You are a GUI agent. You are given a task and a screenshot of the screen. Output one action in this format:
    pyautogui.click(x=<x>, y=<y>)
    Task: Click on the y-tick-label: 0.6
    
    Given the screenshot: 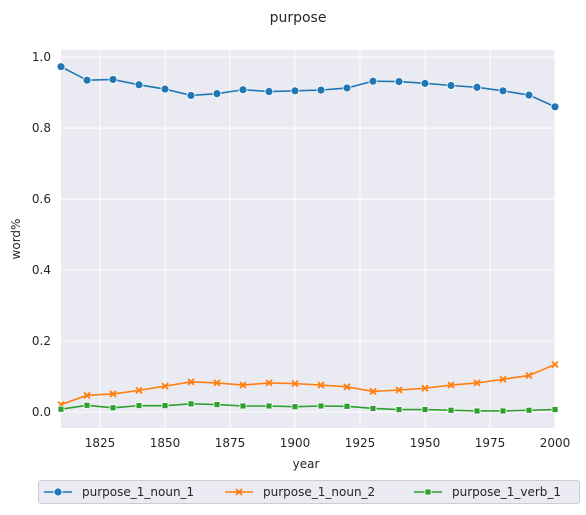 What is the action you would take?
    pyautogui.click(x=41, y=199)
    